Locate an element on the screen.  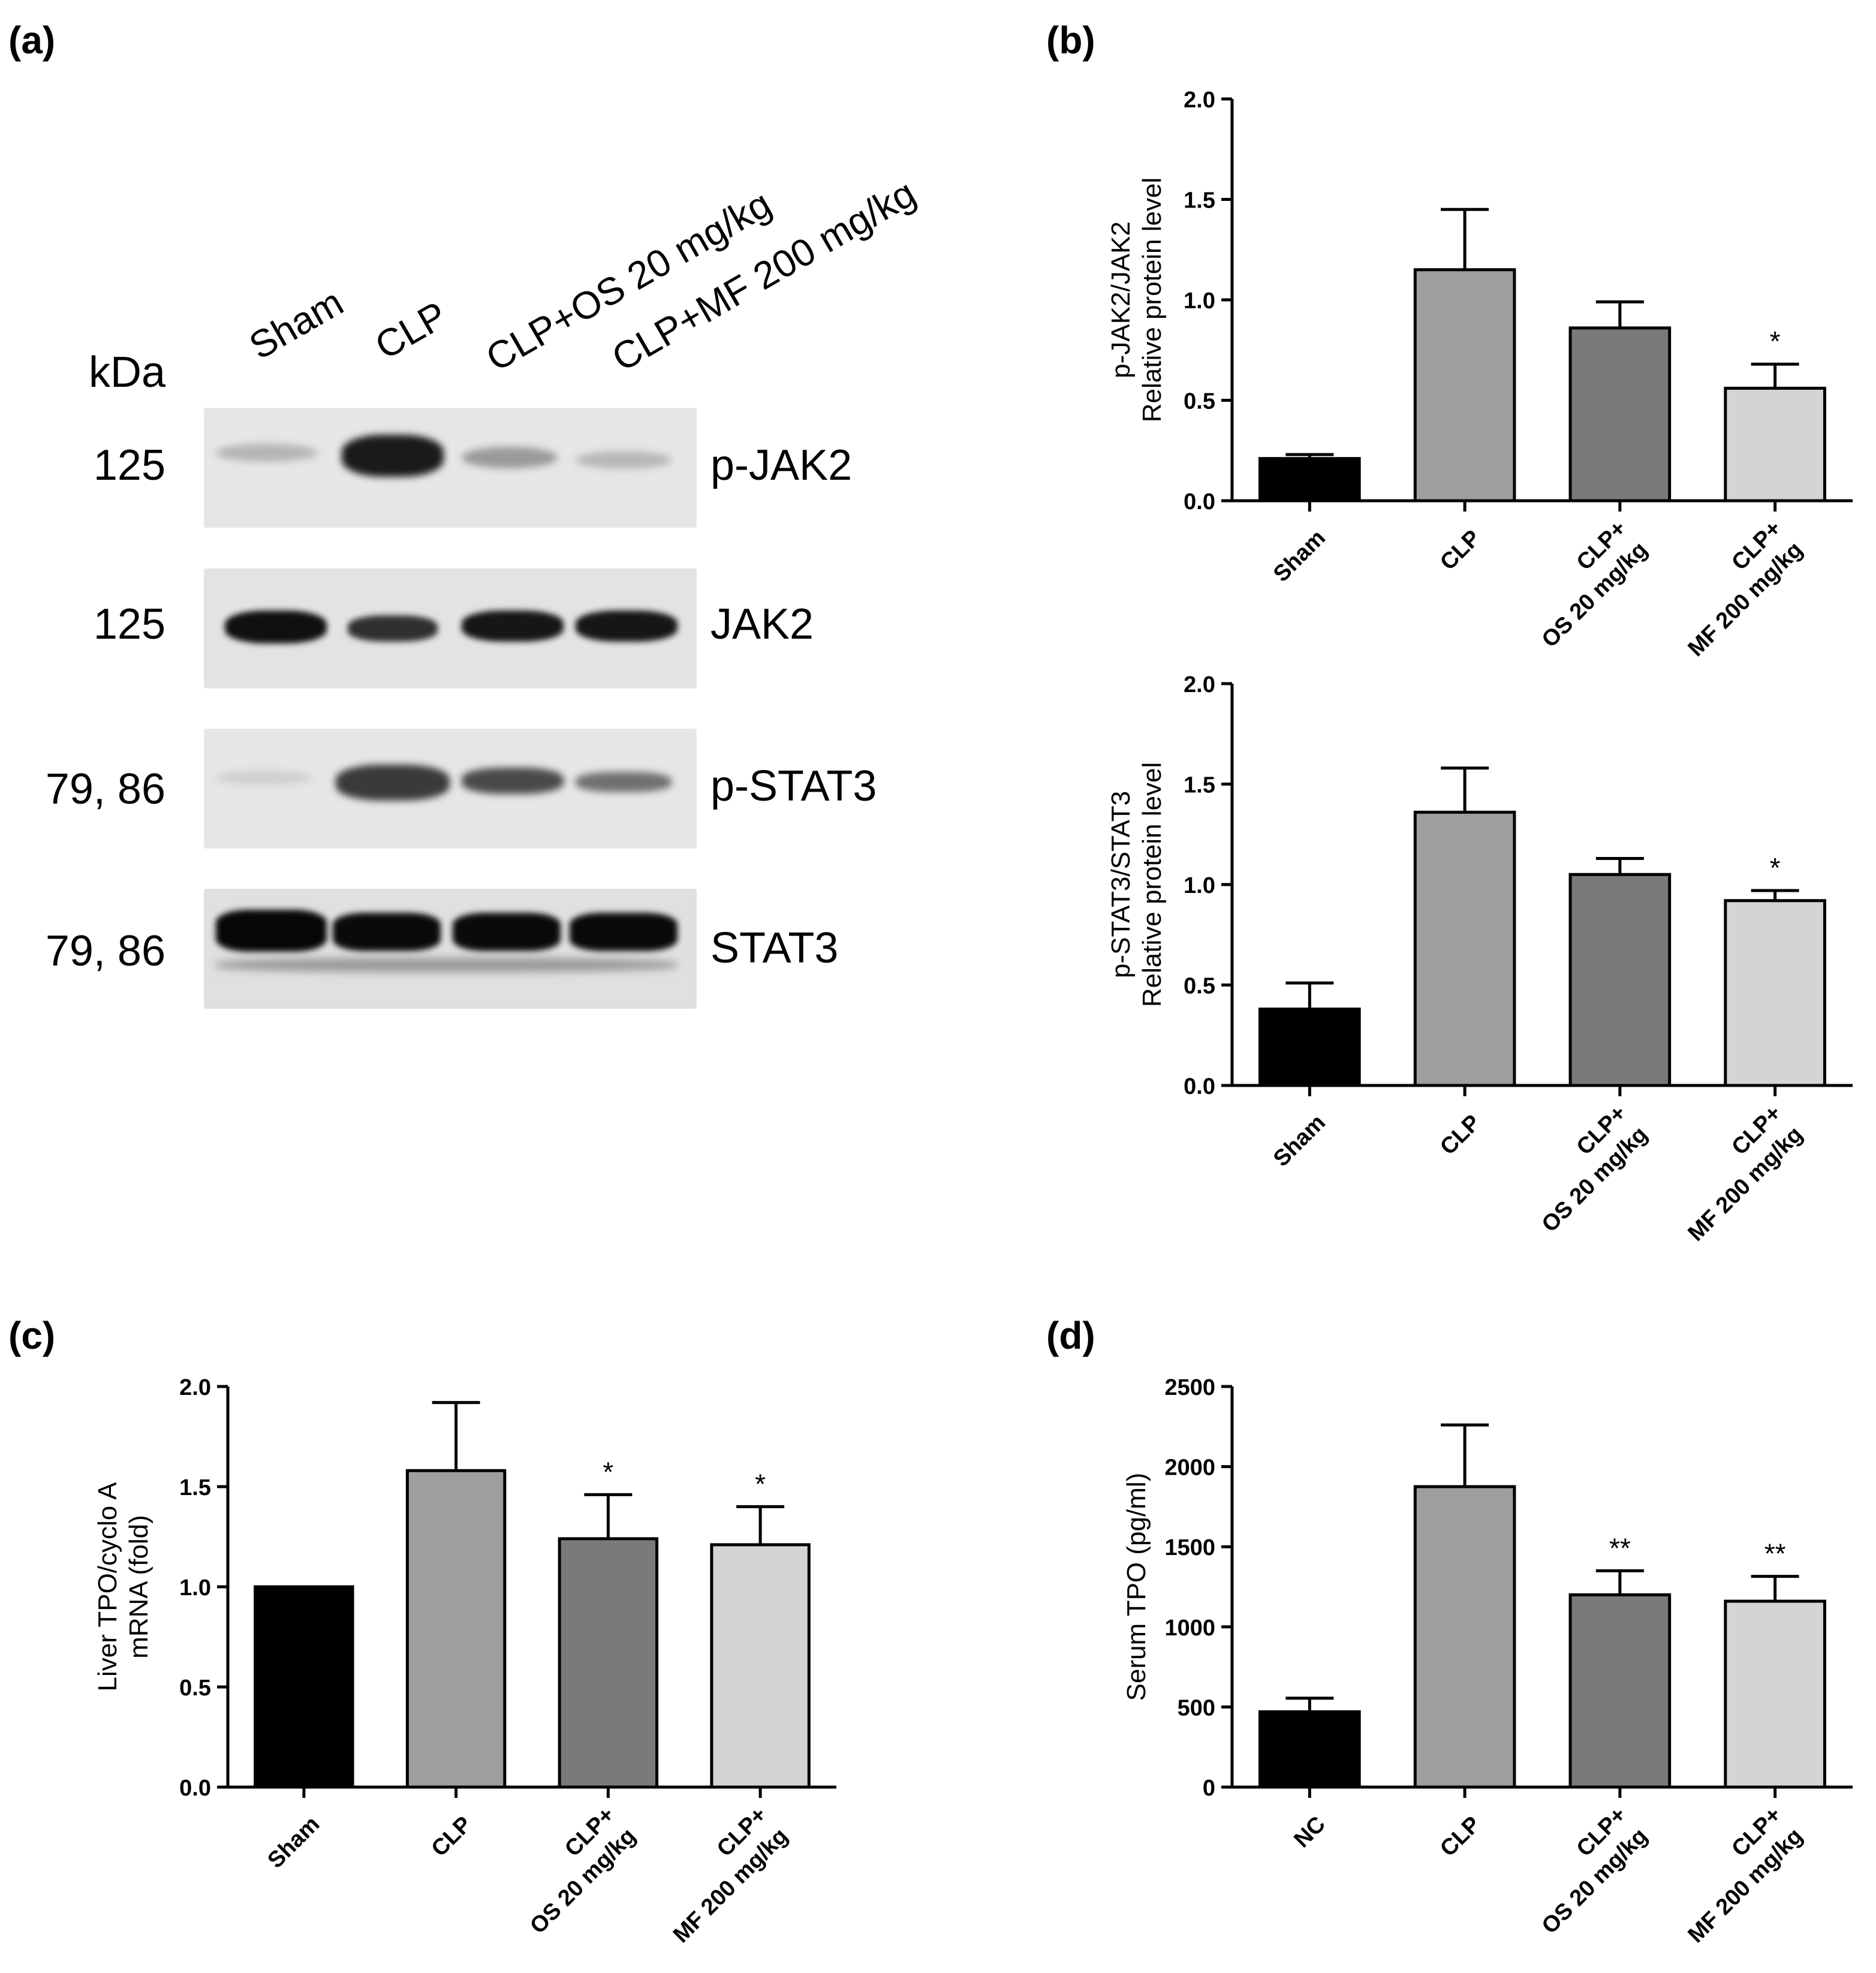
band-stat3-lower is located at coordinates (446, 965).